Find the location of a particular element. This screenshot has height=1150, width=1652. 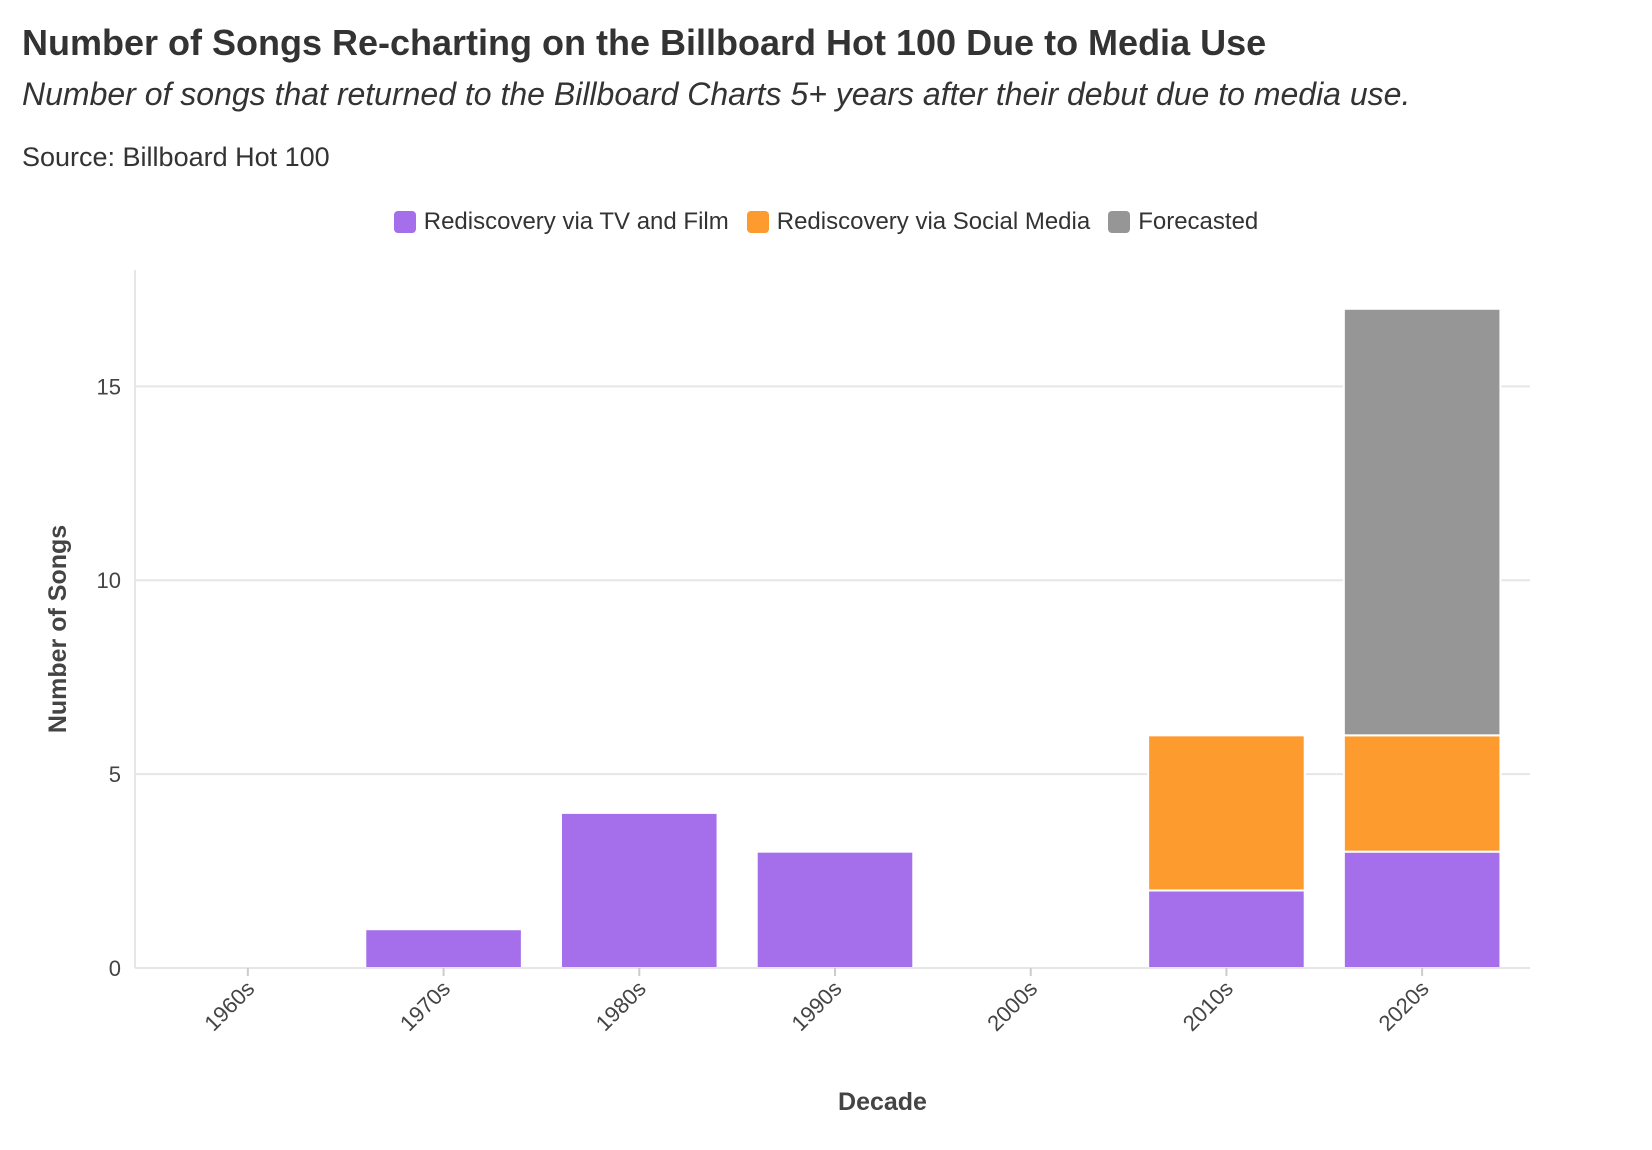

legend-swatch-social-media is located at coordinates (757, 222).